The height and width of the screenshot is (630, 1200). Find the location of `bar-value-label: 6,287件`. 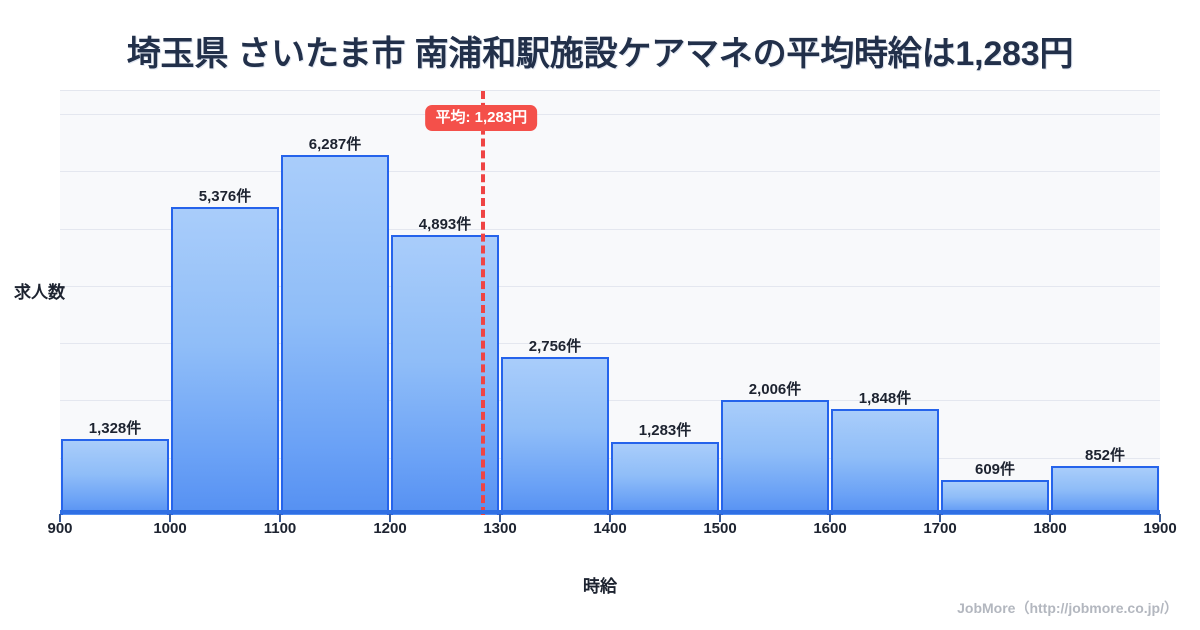

bar-value-label: 6,287件 is located at coordinates (335, 144).